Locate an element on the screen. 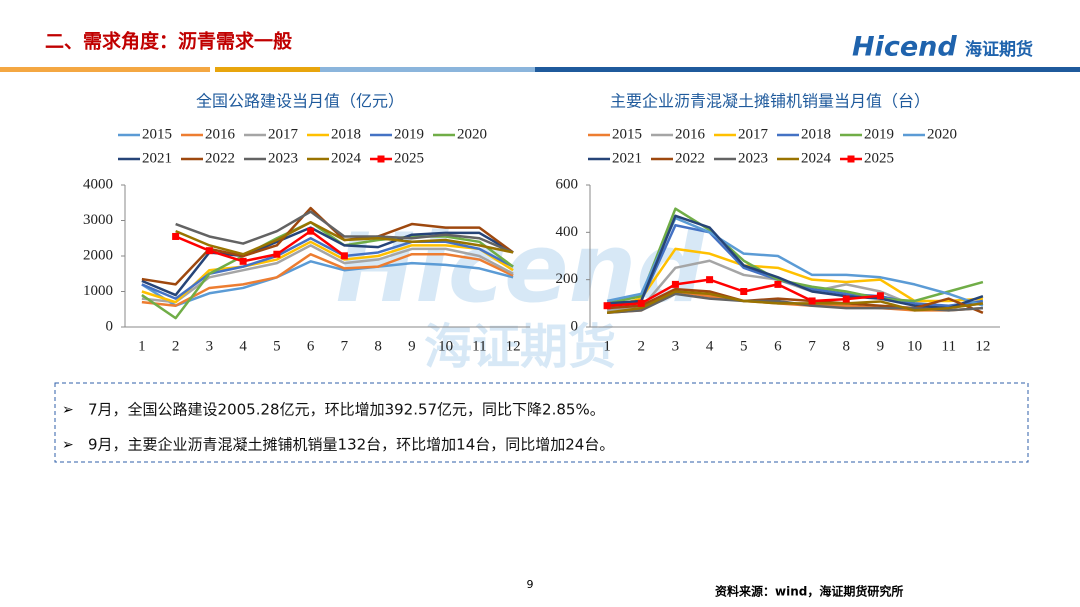 This screenshot has width=1080, height=607. y-tick-label: 200 is located at coordinates (567, 279).